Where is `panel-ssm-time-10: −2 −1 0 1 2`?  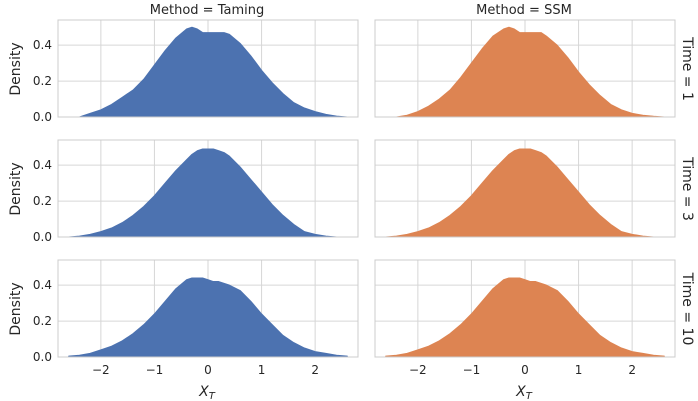
panel-ssm-time-10: −2 −1 0 1 2 is located at coordinates (525, 318).